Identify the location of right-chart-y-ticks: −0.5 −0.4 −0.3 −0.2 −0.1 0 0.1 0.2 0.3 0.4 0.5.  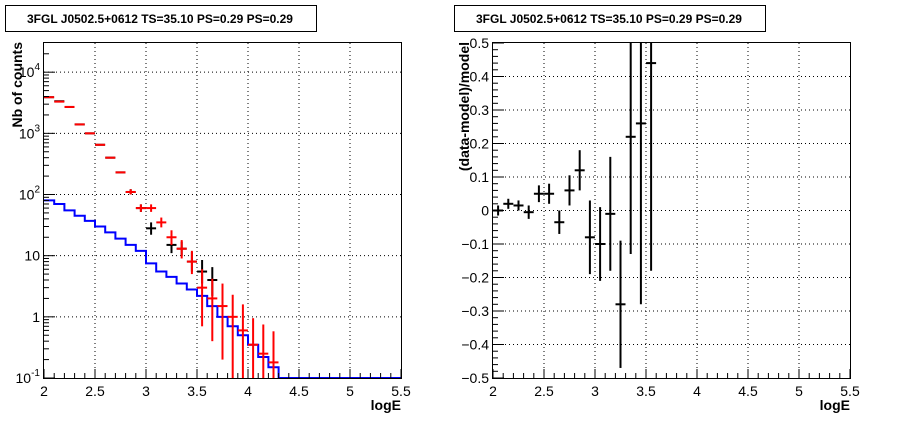
(482, 210).